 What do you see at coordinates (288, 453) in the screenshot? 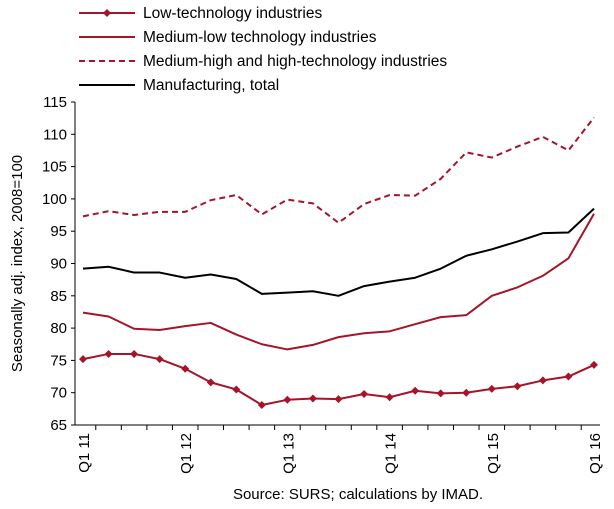
I see `x-tick-label: Q1 13` at bounding box center [288, 453].